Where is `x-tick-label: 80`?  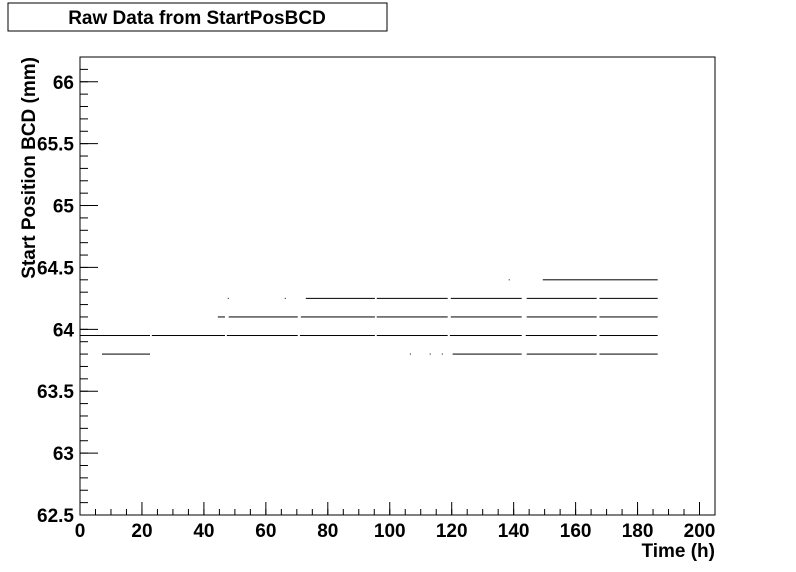 x-tick-label: 80 is located at coordinates (327, 531).